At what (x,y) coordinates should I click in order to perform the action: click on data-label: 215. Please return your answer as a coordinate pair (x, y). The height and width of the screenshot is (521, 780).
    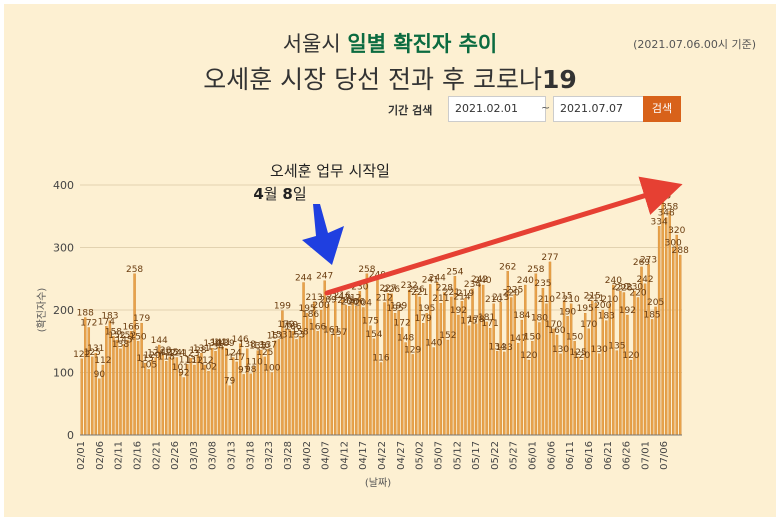
    Looking at the image, I should click on (592, 297).